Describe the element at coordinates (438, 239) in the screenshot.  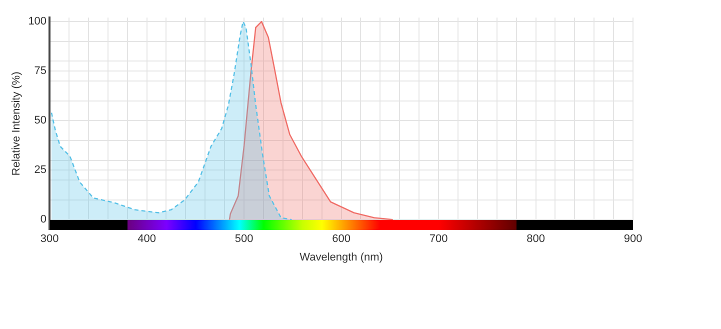
I see `x-tick-label: 700` at that location.